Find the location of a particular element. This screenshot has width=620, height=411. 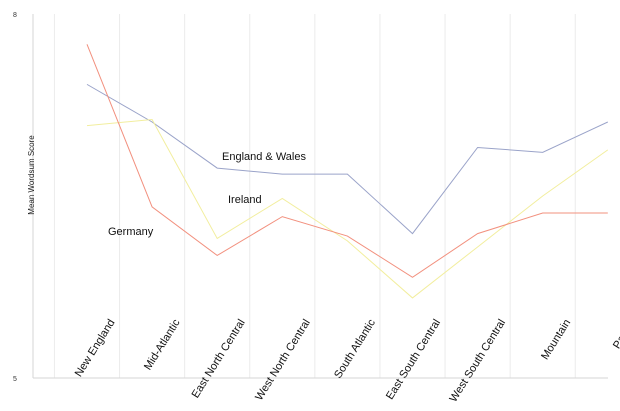

category-label: West South Central is located at coordinates (478, 360).